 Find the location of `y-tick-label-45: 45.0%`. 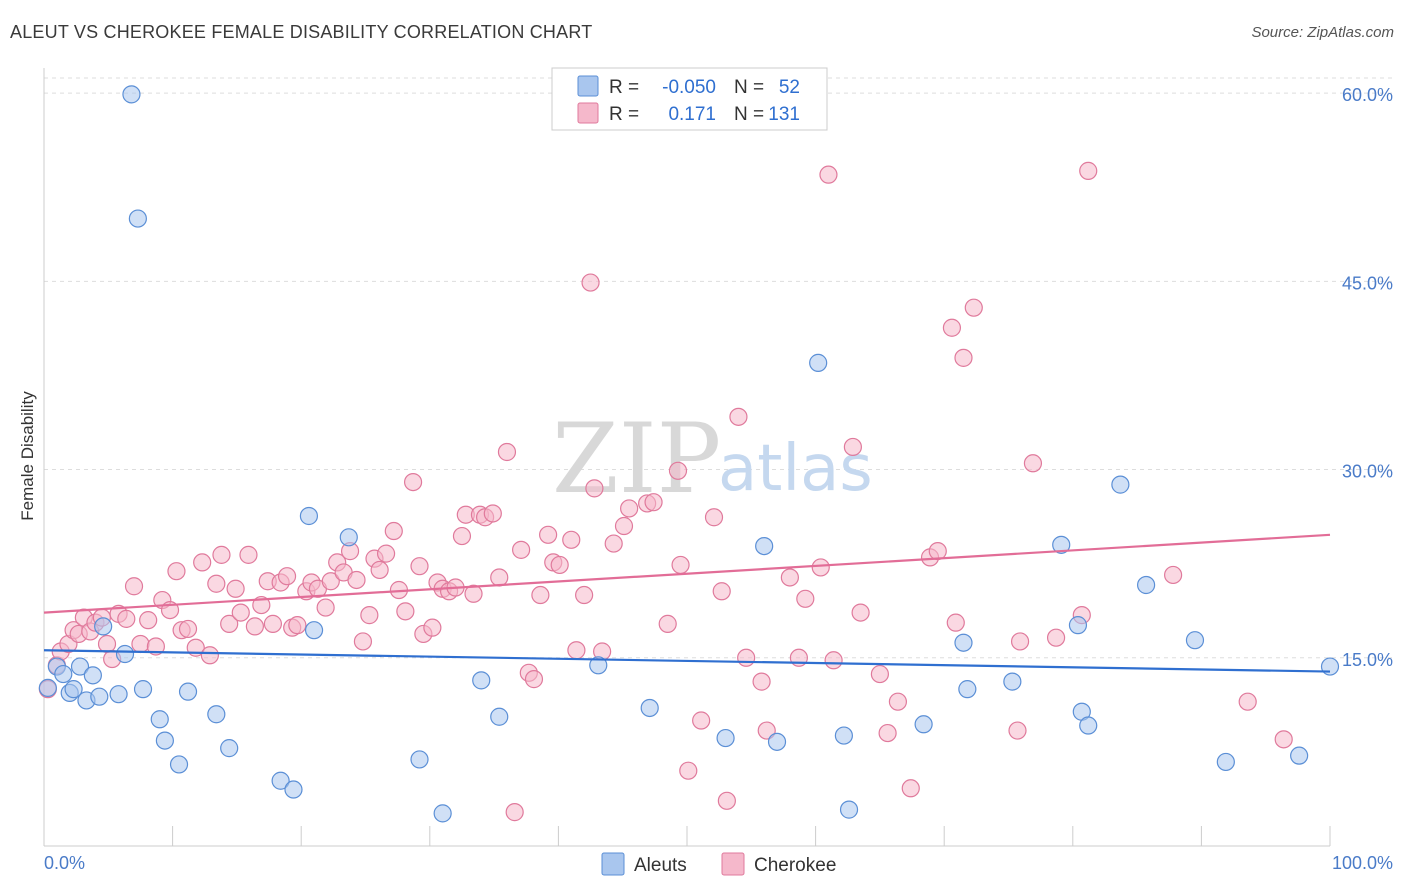

y-tick-label-45: 45.0% is located at coordinates (1367, 283).